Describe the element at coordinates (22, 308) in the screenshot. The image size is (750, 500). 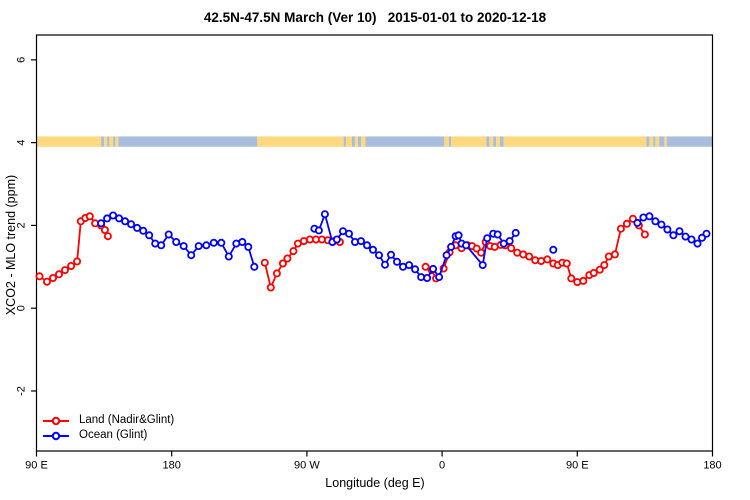
I see `y-tick-label: 0` at that location.